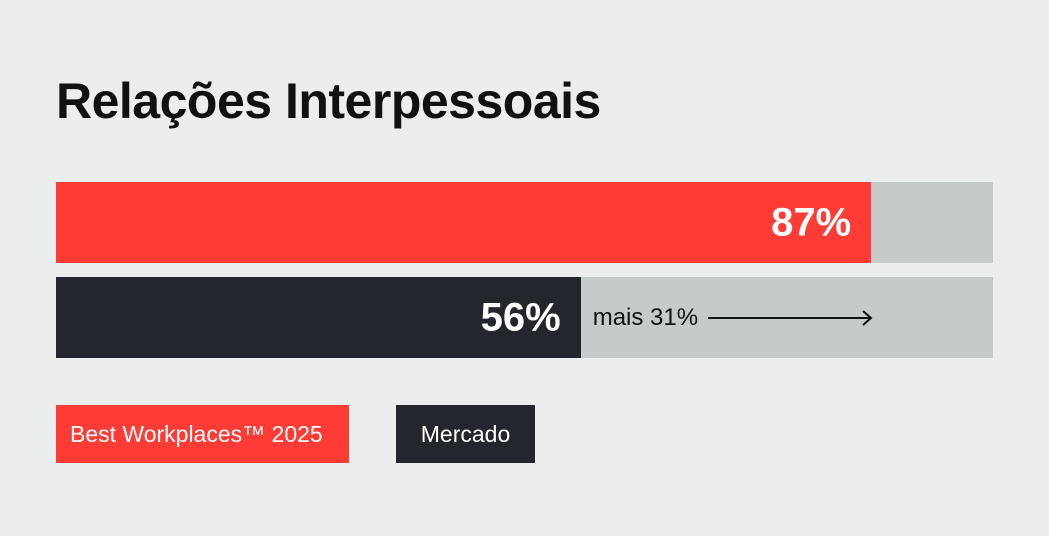 Image resolution: width=1049 pixels, height=536 pixels. I want to click on bar-best-workplaces: 87%, so click(464, 222).